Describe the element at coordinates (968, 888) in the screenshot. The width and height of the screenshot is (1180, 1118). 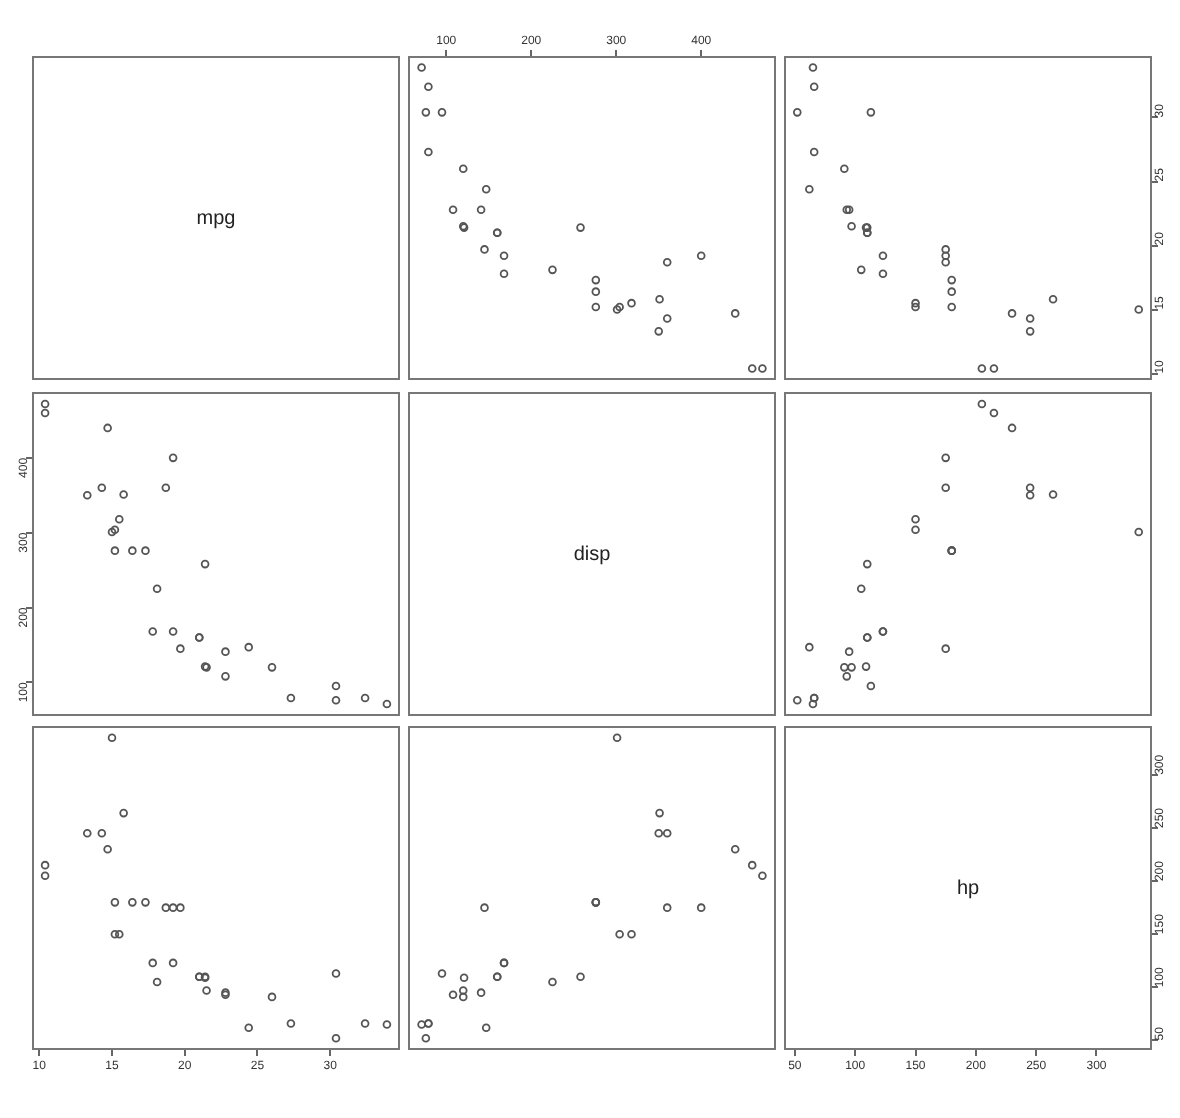
I see `text: hp` at that location.